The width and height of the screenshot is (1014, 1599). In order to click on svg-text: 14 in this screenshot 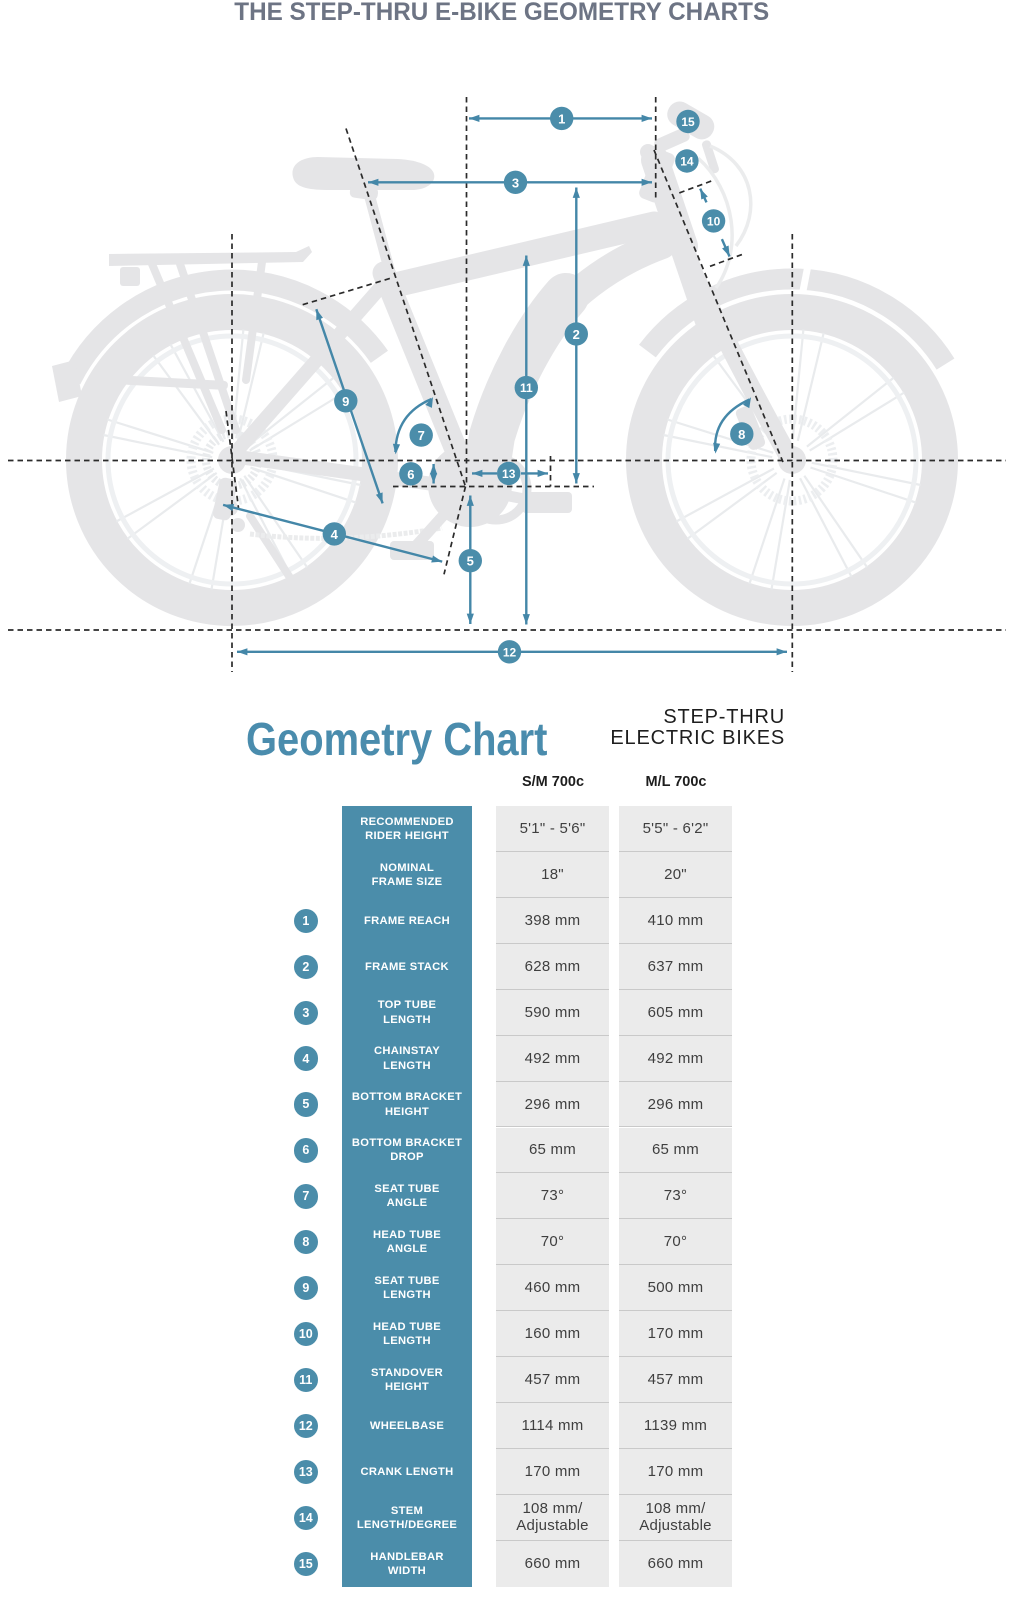, I will do `click(687, 162)`.